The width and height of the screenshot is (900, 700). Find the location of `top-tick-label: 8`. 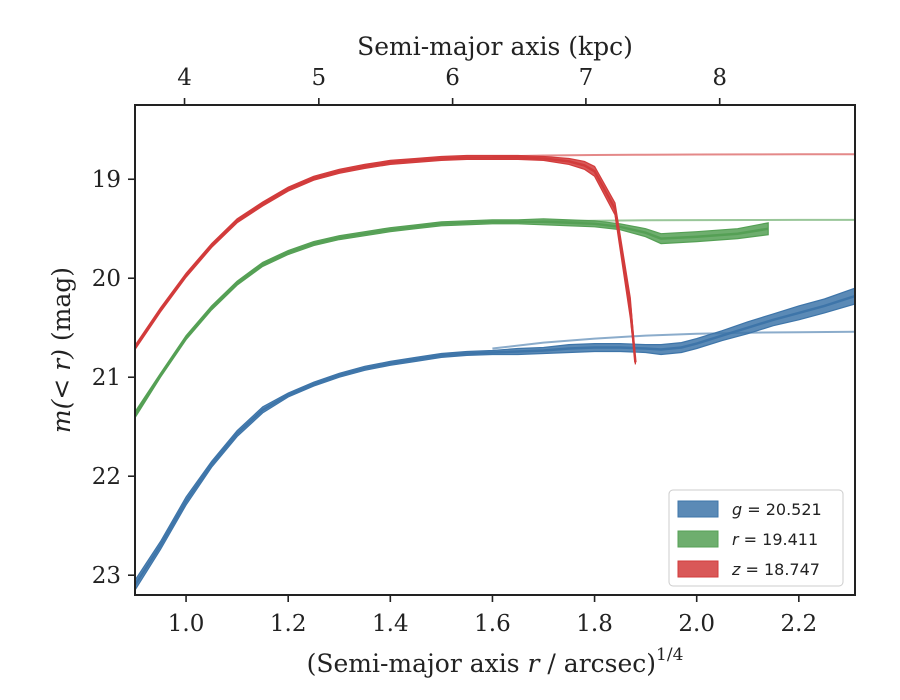

top-tick-label: 8 is located at coordinates (719, 78).